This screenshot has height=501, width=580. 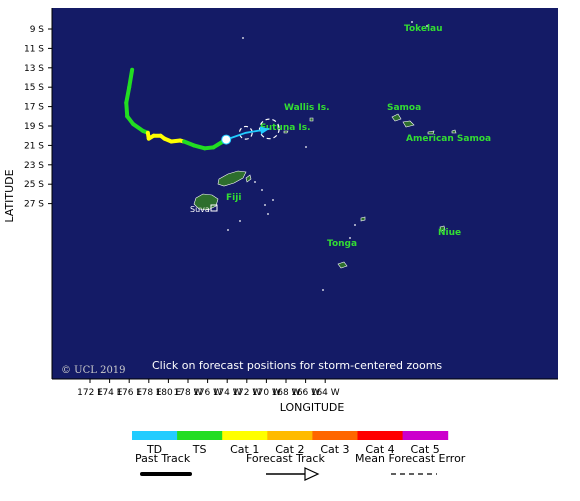 What do you see at coordinates (244, 449) in the screenshot?
I see `category-label: Cat 1` at bounding box center [244, 449].